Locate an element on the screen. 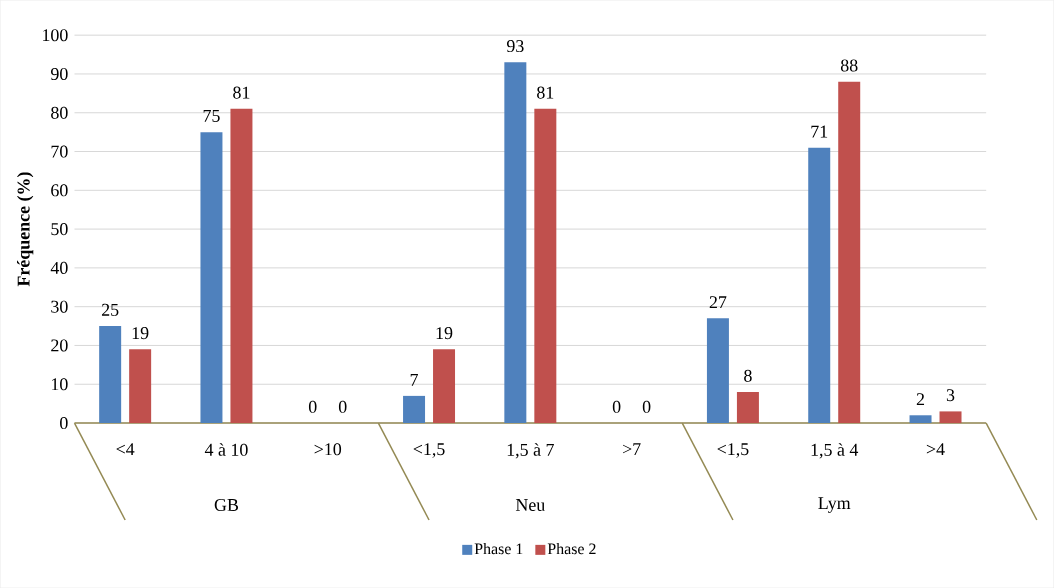  y-axis-title: Fréquence (%) is located at coordinates (25, 229).